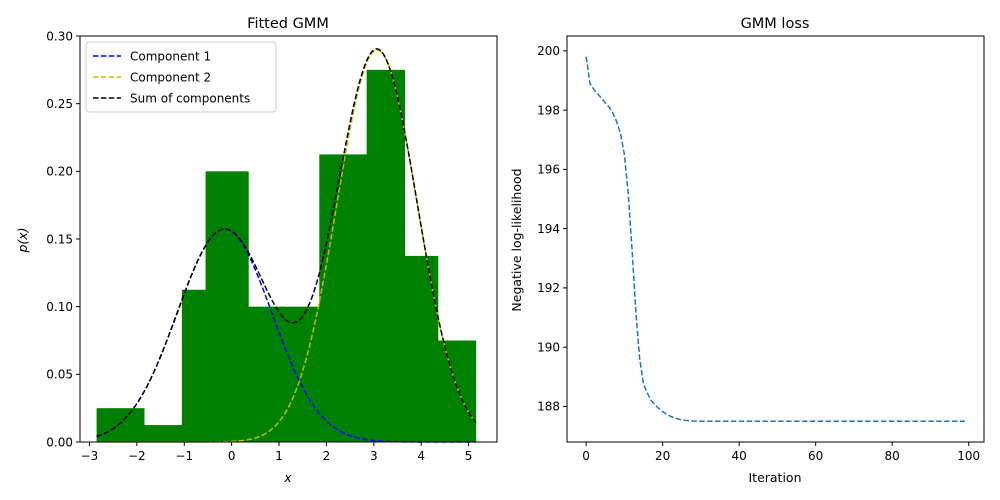 This screenshot has width=1000, height=500. What do you see at coordinates (548, 407) in the screenshot?
I see `y-tick-label: 188` at bounding box center [548, 407].